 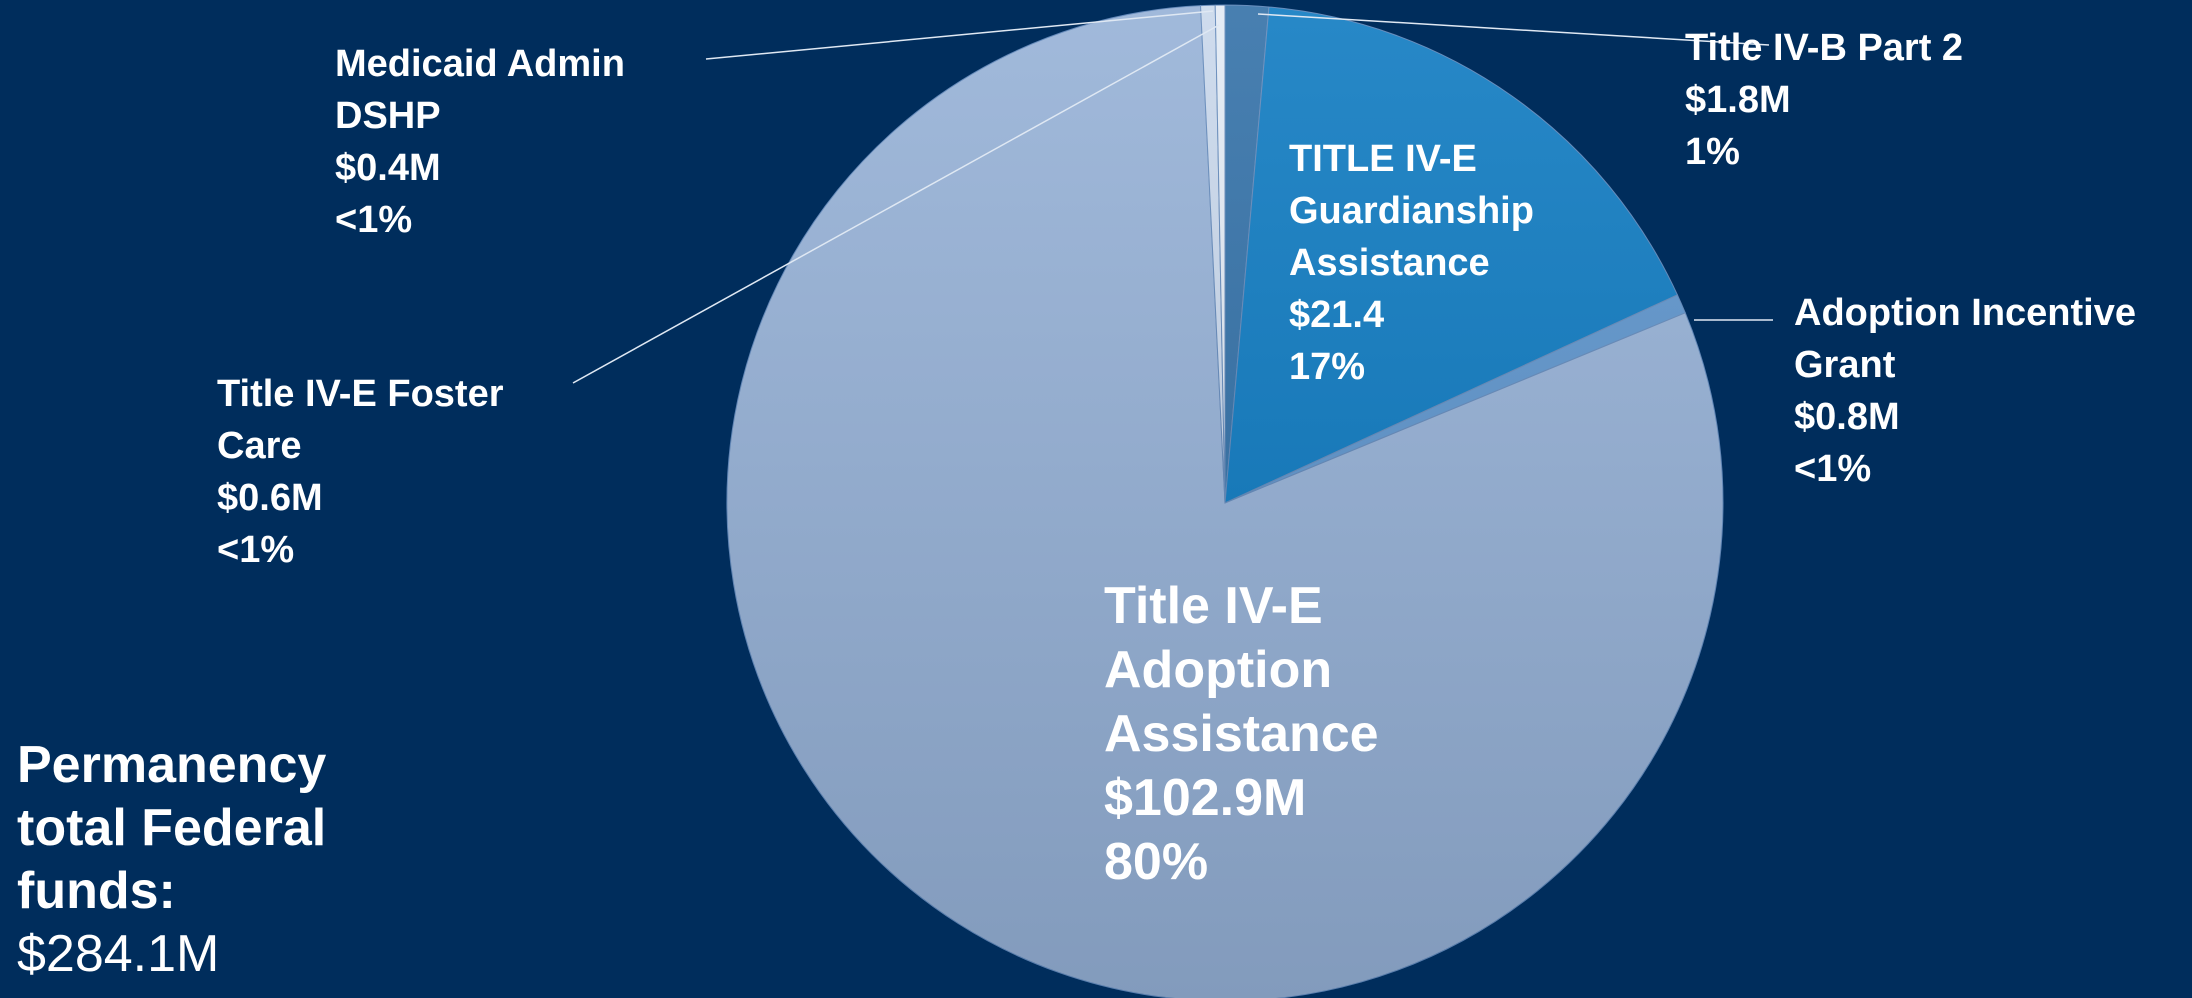 What do you see at coordinates (480, 90) in the screenshot?
I see `label-name: Medicaid Admin DSHP` at bounding box center [480, 90].